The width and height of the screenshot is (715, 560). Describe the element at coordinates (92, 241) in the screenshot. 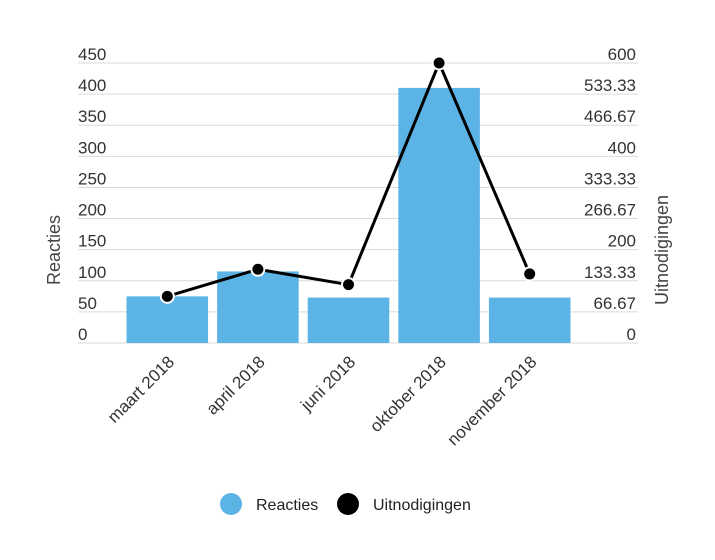

I see `left-tick-label: 150` at that location.